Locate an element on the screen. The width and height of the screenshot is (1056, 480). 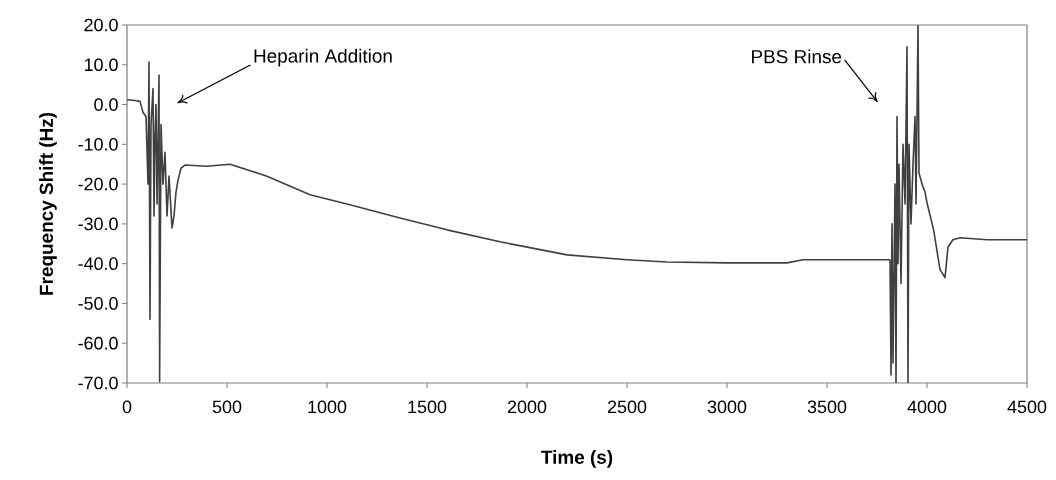
annotation: PBS Rinse is located at coordinates (797, 56).